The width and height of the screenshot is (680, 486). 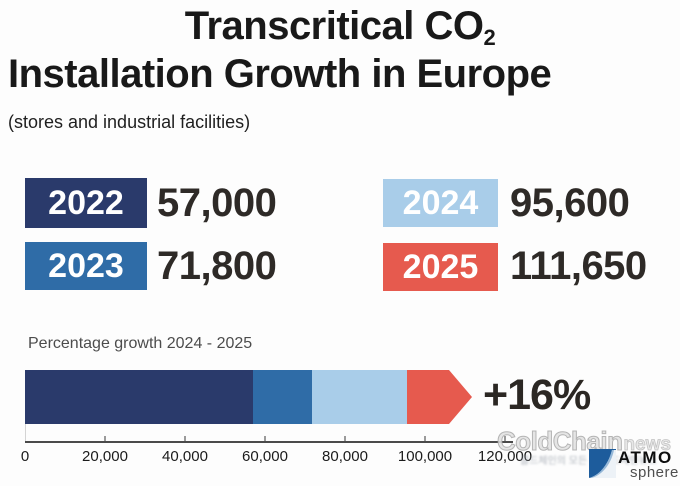 I want to click on value-2023: 71,800, so click(x=217, y=266).